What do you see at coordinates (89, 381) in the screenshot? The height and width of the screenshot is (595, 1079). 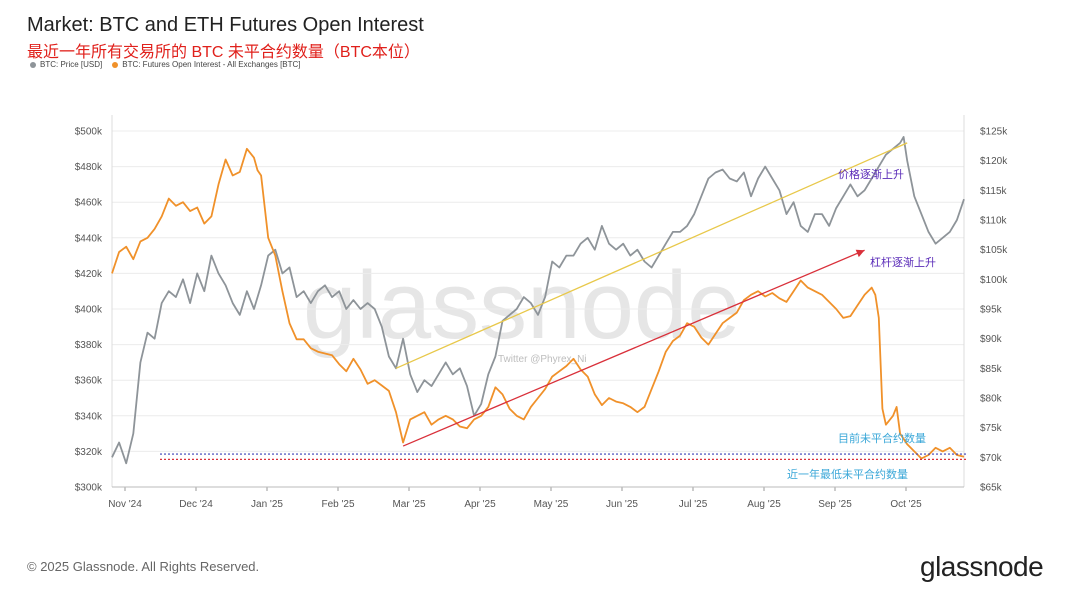 I see `left-tick-label: $360k` at bounding box center [89, 381].